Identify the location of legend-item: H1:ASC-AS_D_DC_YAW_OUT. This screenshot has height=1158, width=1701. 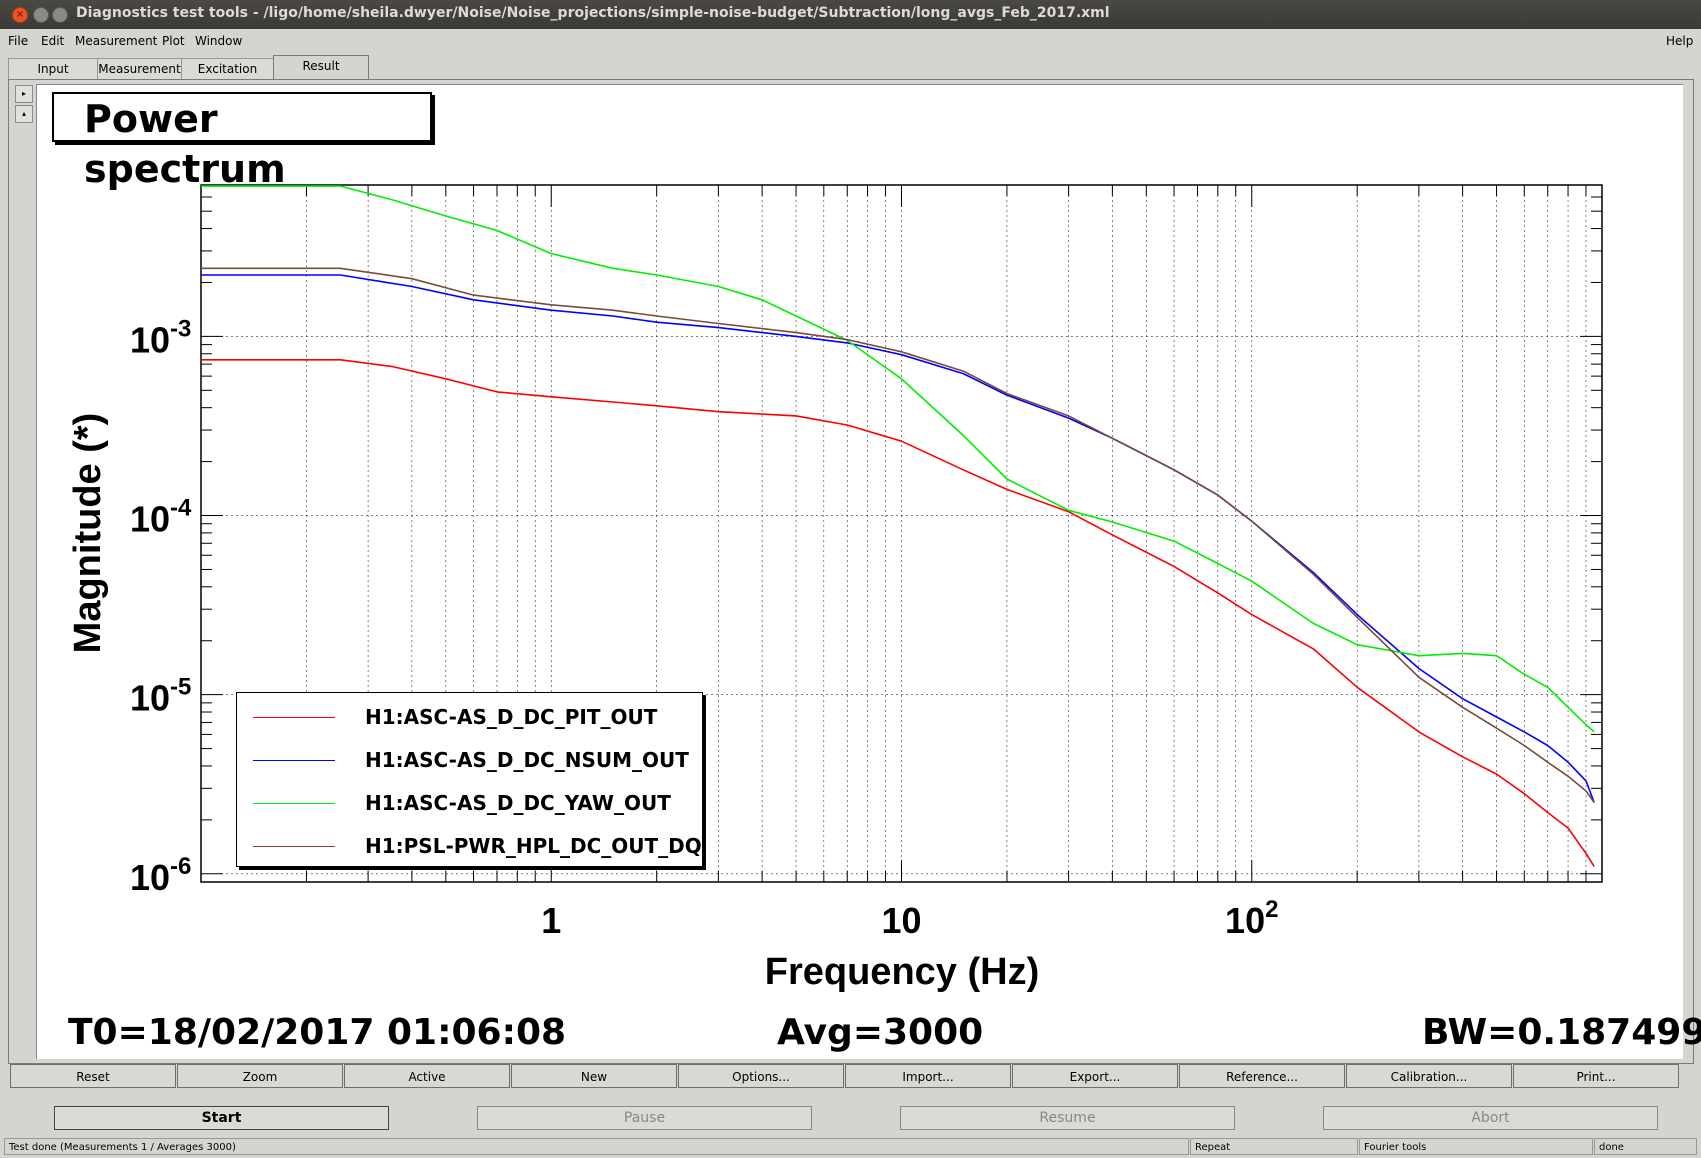
(473, 802).